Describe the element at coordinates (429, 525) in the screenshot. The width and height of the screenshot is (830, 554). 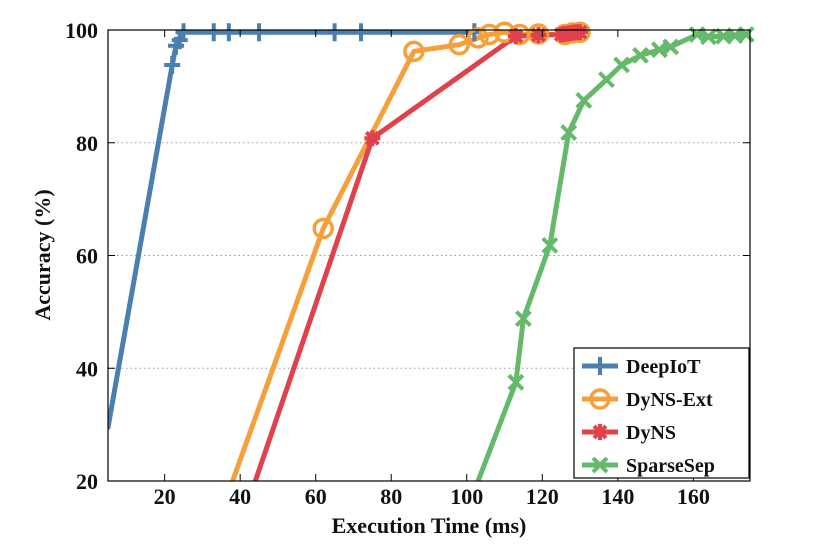
I see `x-axis-title: Execution Time (ms)` at that location.